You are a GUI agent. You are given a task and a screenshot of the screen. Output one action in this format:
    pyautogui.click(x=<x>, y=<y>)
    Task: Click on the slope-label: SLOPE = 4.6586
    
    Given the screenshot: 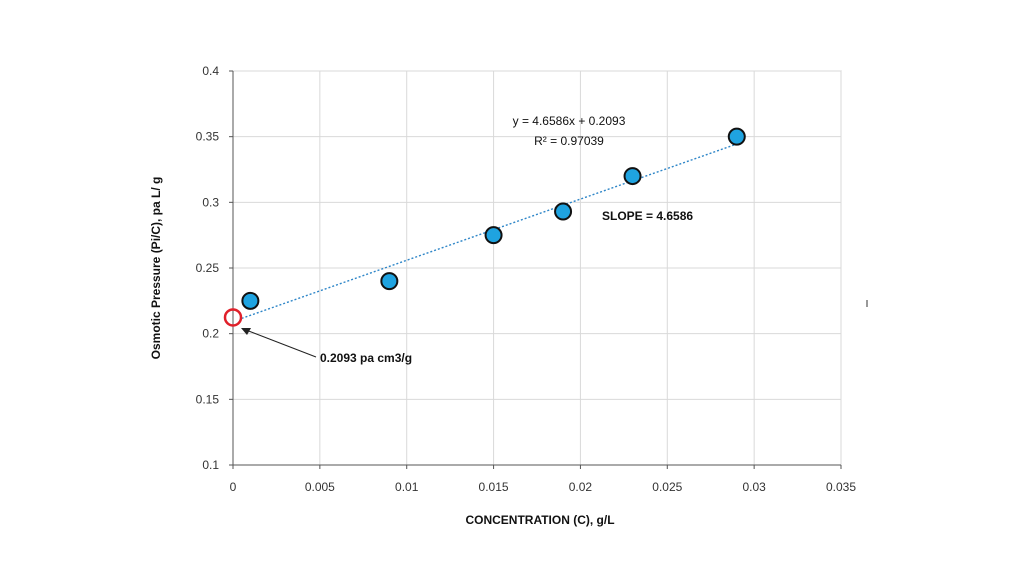 What is the action you would take?
    pyautogui.click(x=647, y=216)
    